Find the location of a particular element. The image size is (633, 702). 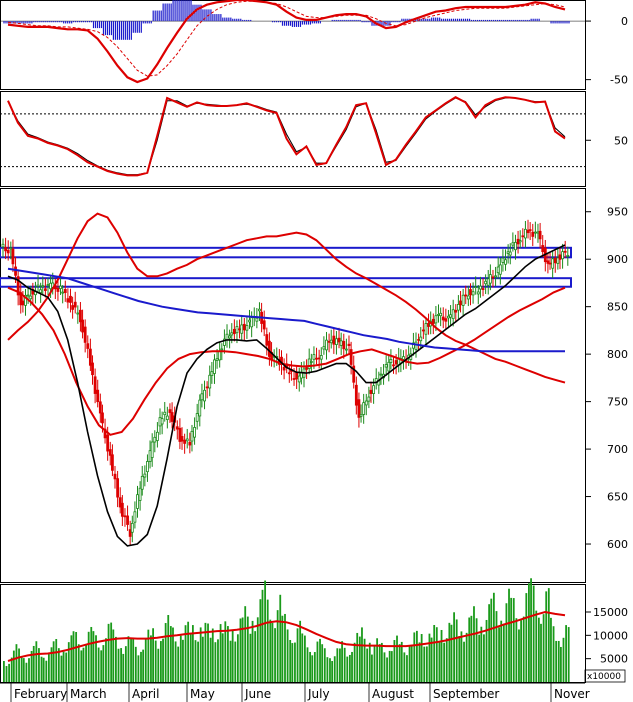

volume-average-line is located at coordinates (286, 636).